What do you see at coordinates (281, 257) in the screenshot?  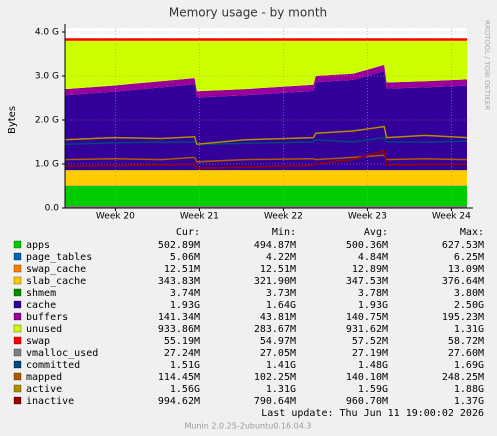 I see `legend-value: 4.22M` at bounding box center [281, 257].